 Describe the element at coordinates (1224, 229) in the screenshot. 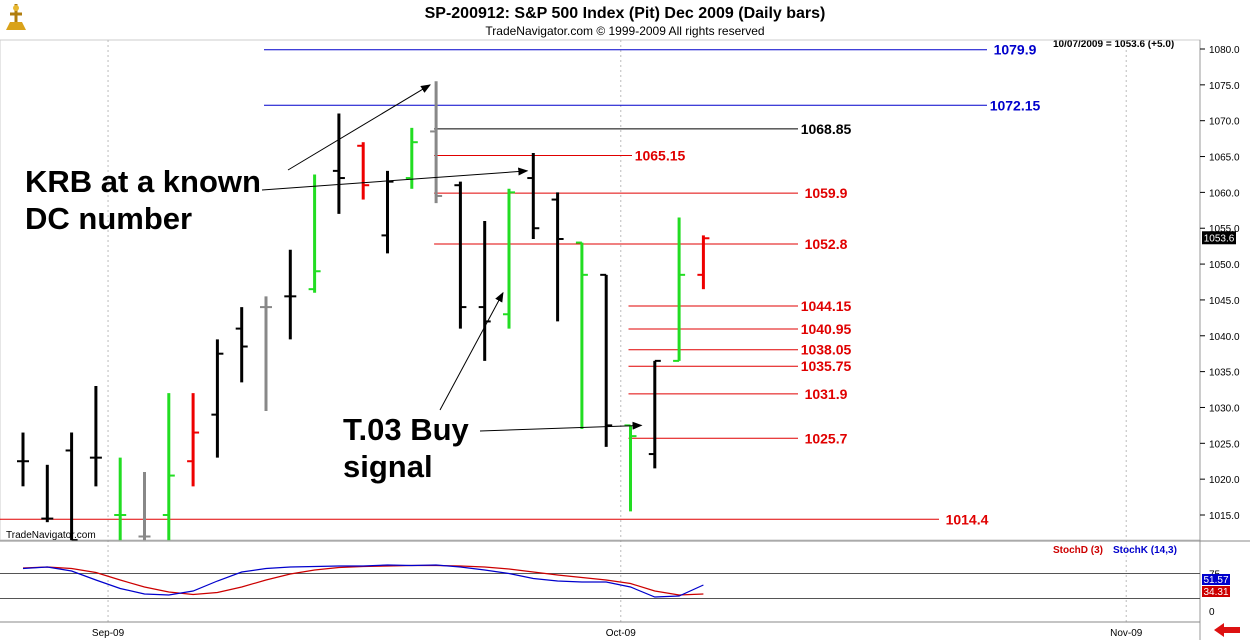

I see `ytick-label-8: 1055.0` at that location.